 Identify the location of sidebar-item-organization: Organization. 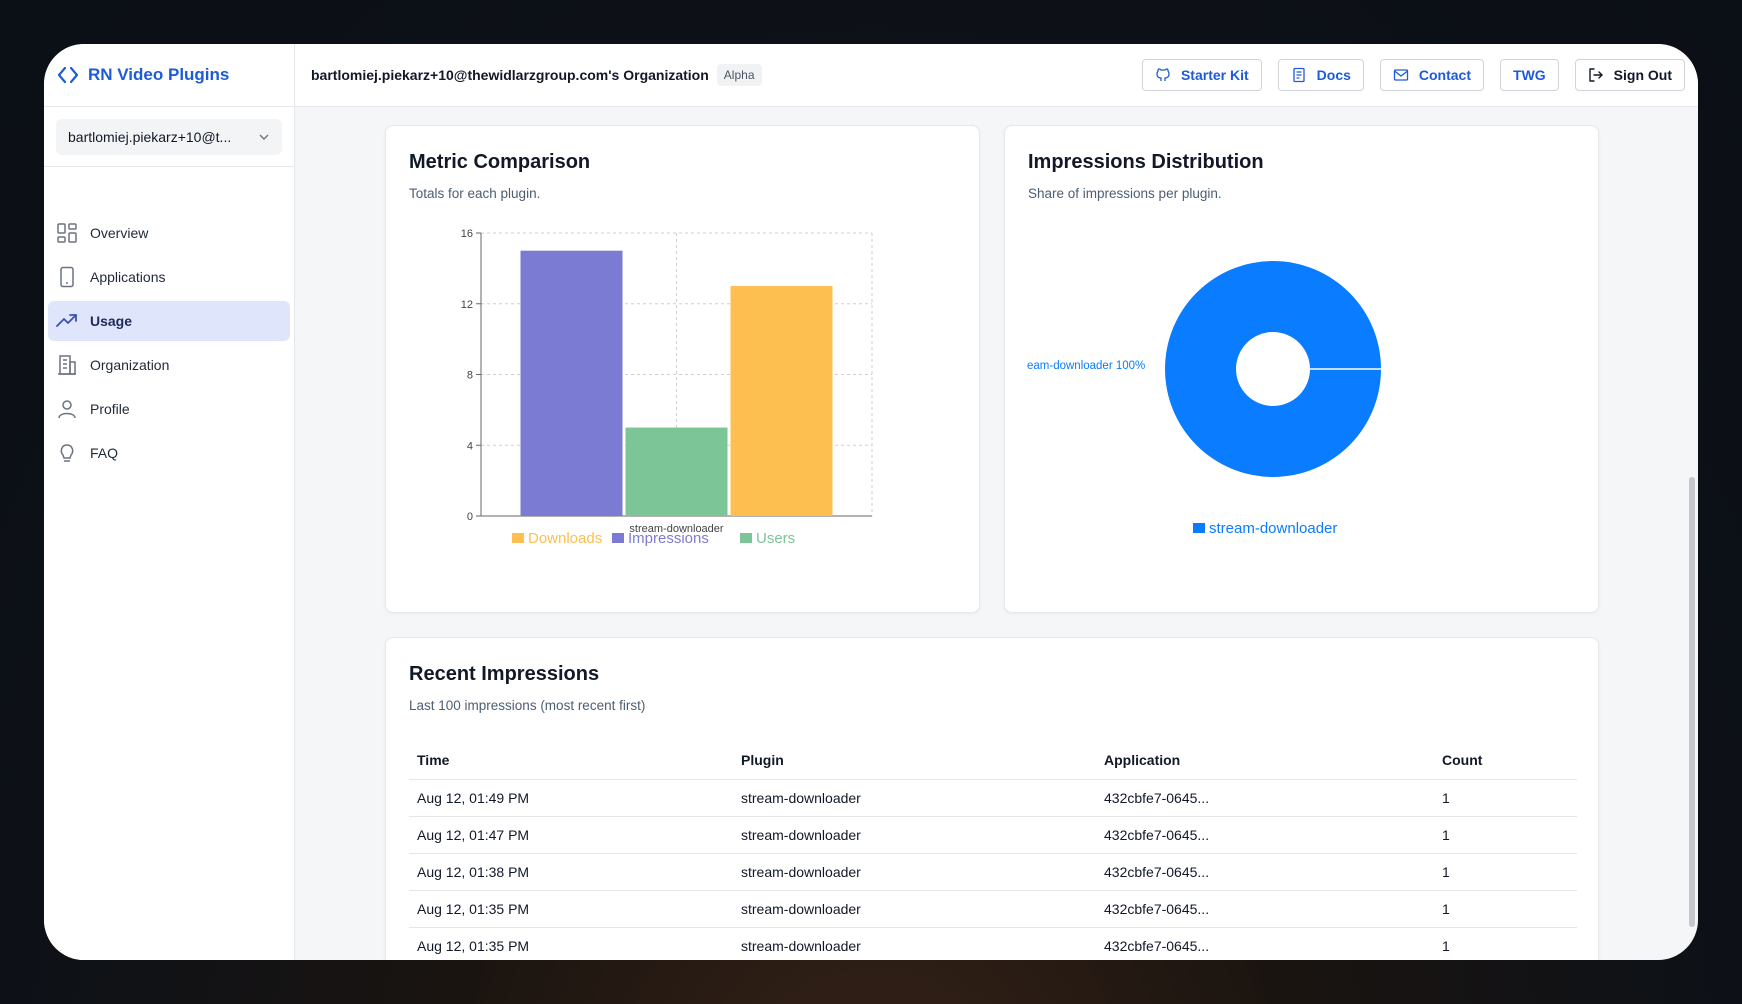
(169, 365).